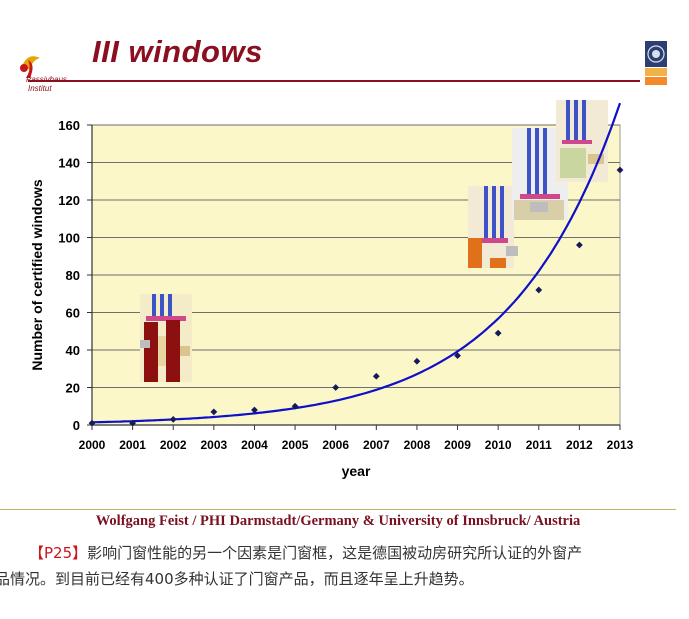 This screenshot has height=619, width=689. Describe the element at coordinates (539, 445) in the screenshot. I see `x-tick-label: 2011` at that location.